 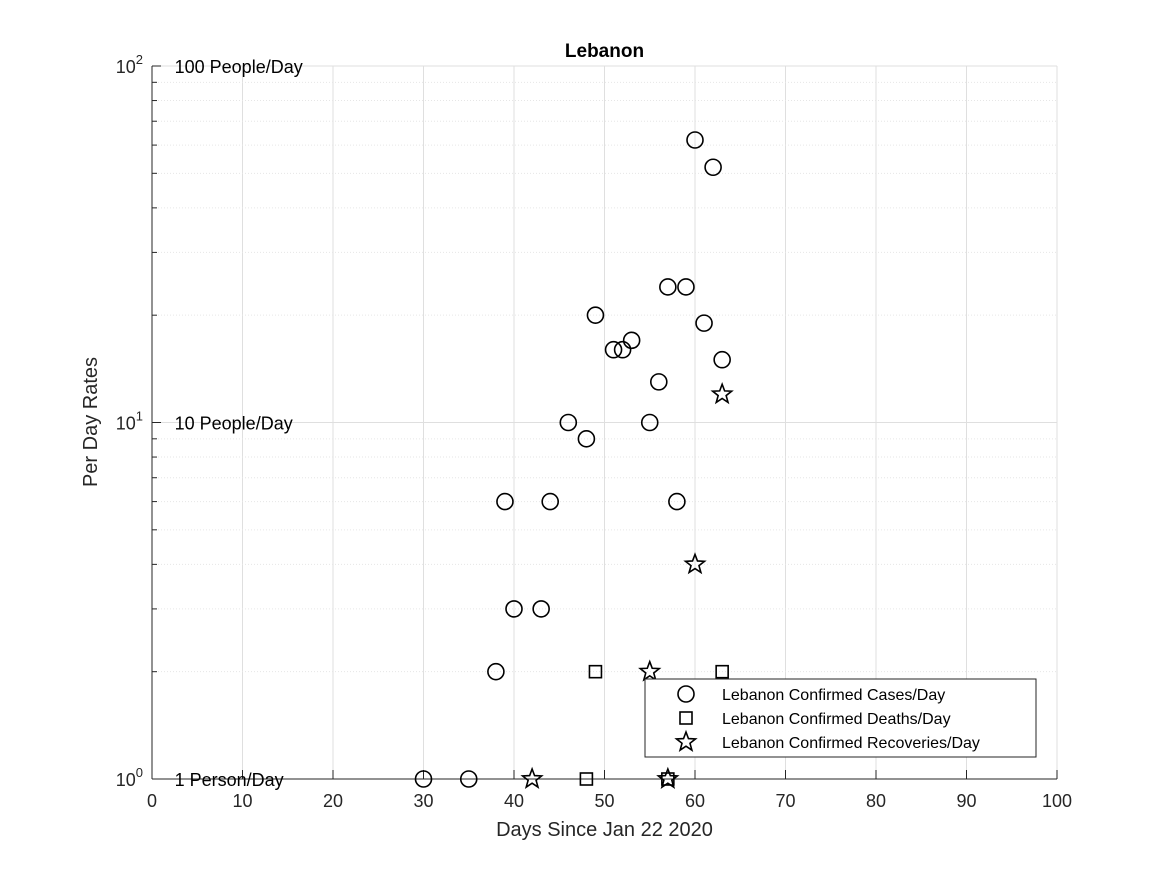 What do you see at coordinates (604, 801) in the screenshot?
I see `x-tick-label: 50` at bounding box center [604, 801].